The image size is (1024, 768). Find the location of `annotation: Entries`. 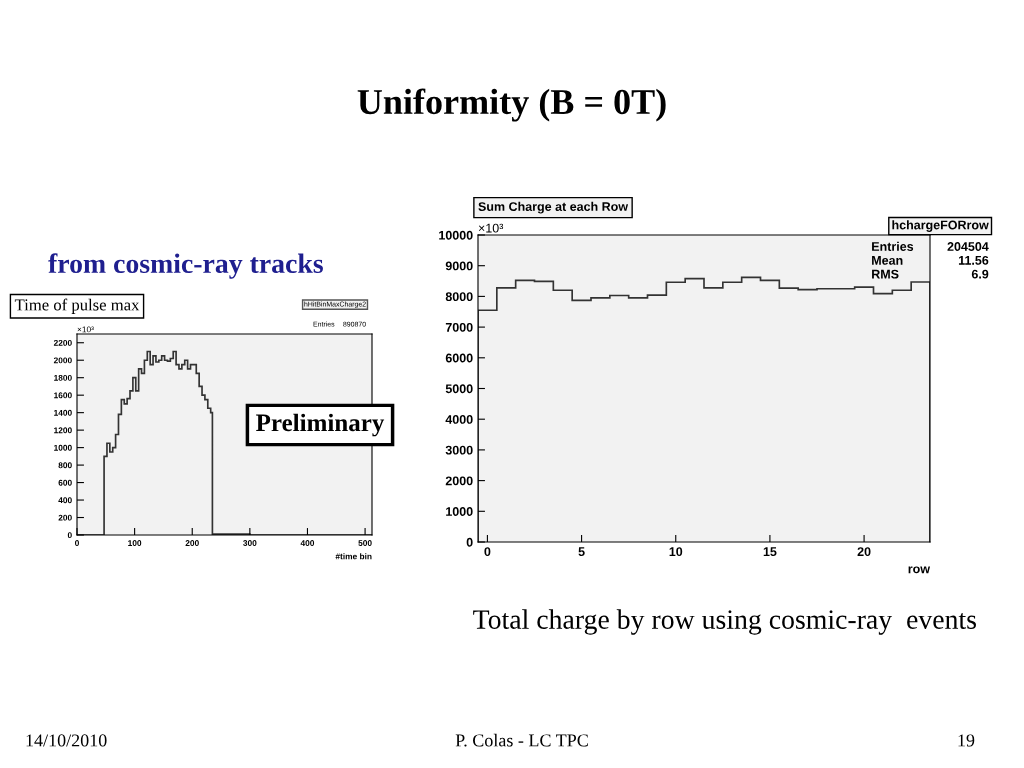

annotation: Entries is located at coordinates (893, 246).